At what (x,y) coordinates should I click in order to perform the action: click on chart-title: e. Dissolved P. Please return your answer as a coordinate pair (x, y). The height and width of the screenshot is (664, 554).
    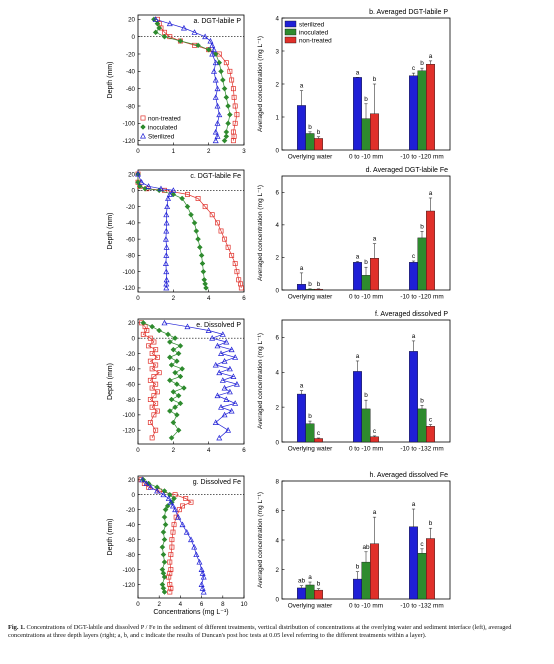
    Looking at the image, I should click on (218, 325).